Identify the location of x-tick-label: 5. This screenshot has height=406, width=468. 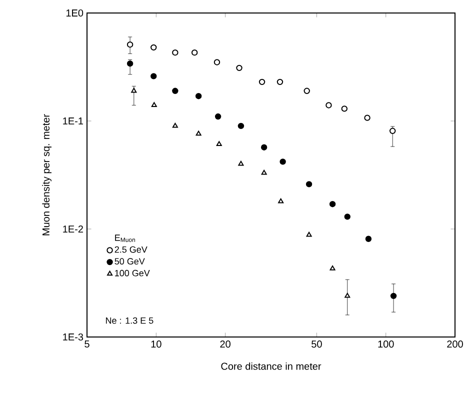
(87, 344).